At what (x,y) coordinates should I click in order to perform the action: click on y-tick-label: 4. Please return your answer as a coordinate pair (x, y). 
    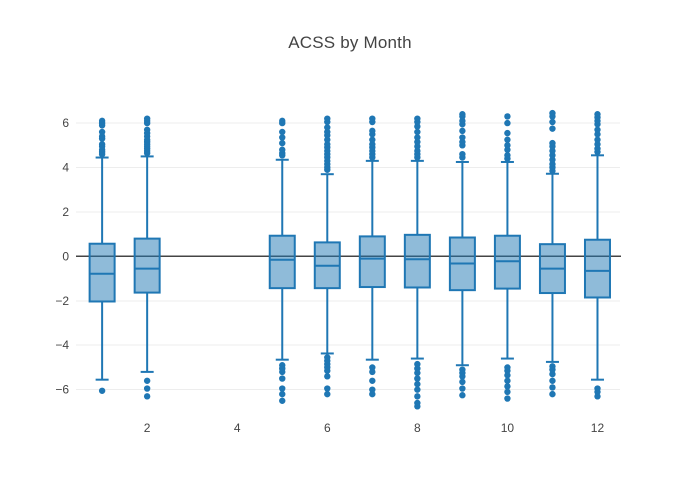
    Looking at the image, I should click on (65, 168).